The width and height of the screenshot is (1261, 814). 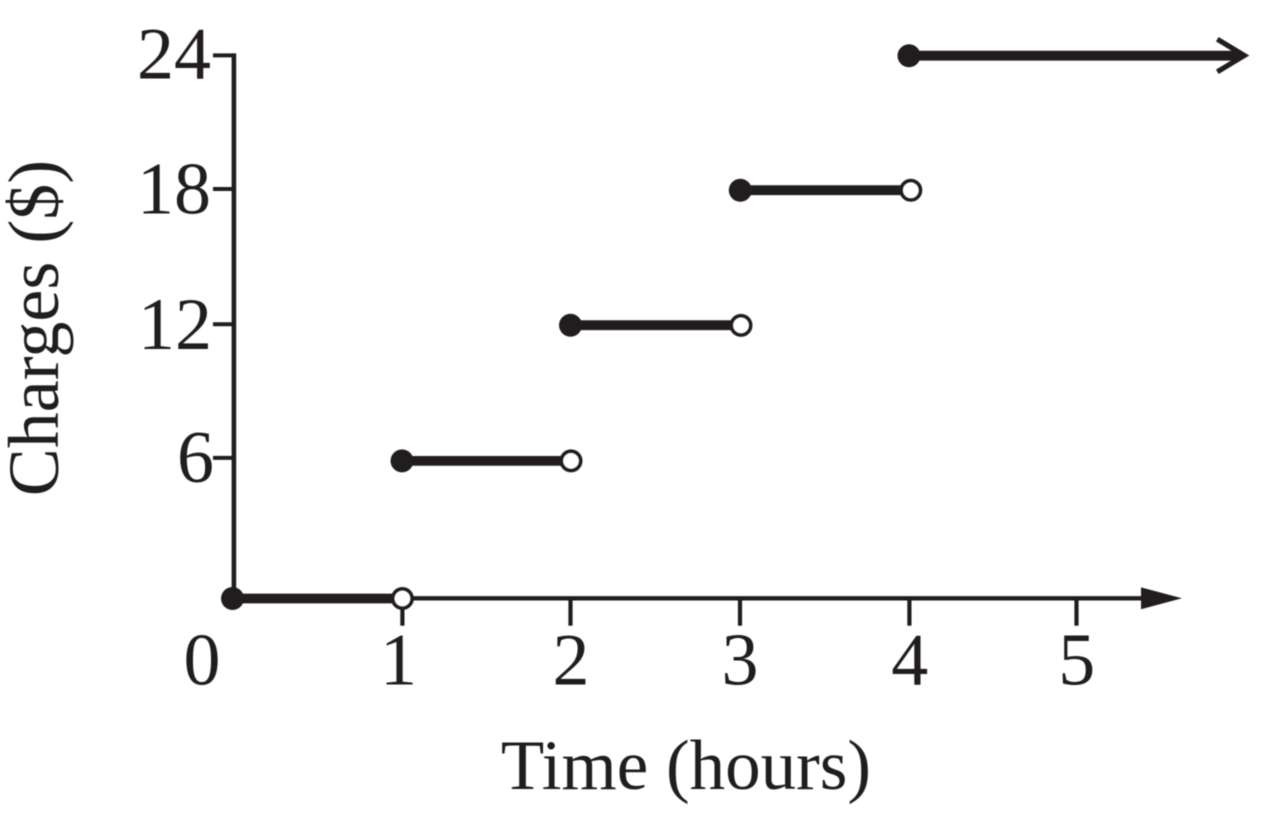 What do you see at coordinates (174, 54) in the screenshot?
I see `svg-text: 24` at bounding box center [174, 54].